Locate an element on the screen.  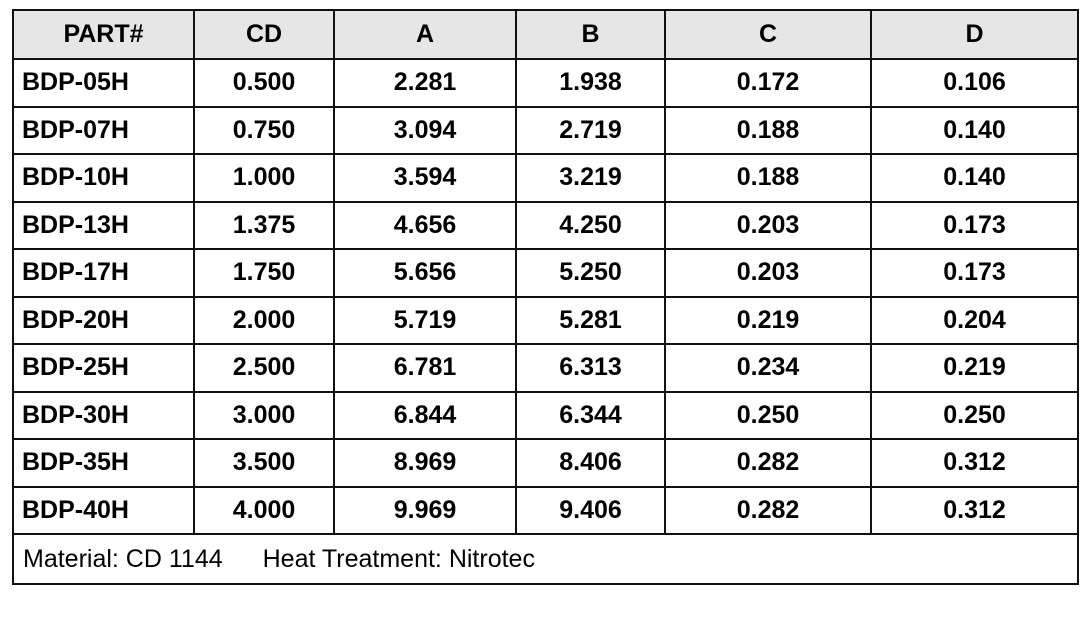
cell-a: 4.656 is located at coordinates (425, 225).